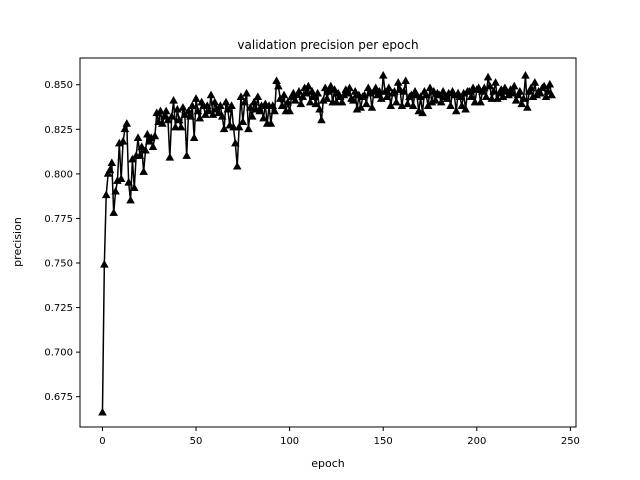 The width and height of the screenshot is (640, 480). I want to click on y-axis-label: precision, so click(17, 242).